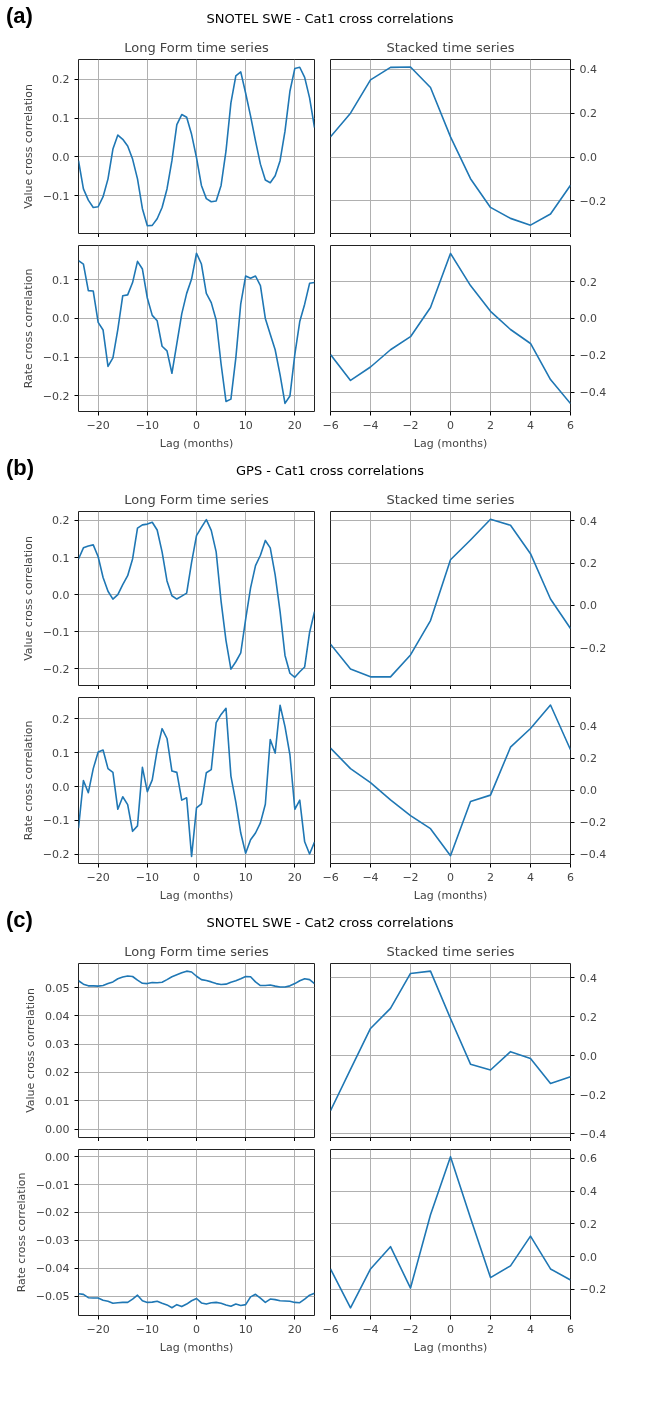  What do you see at coordinates (52, 1185) in the screenshot?
I see `y-tick-label: −0.01` at bounding box center [52, 1185].